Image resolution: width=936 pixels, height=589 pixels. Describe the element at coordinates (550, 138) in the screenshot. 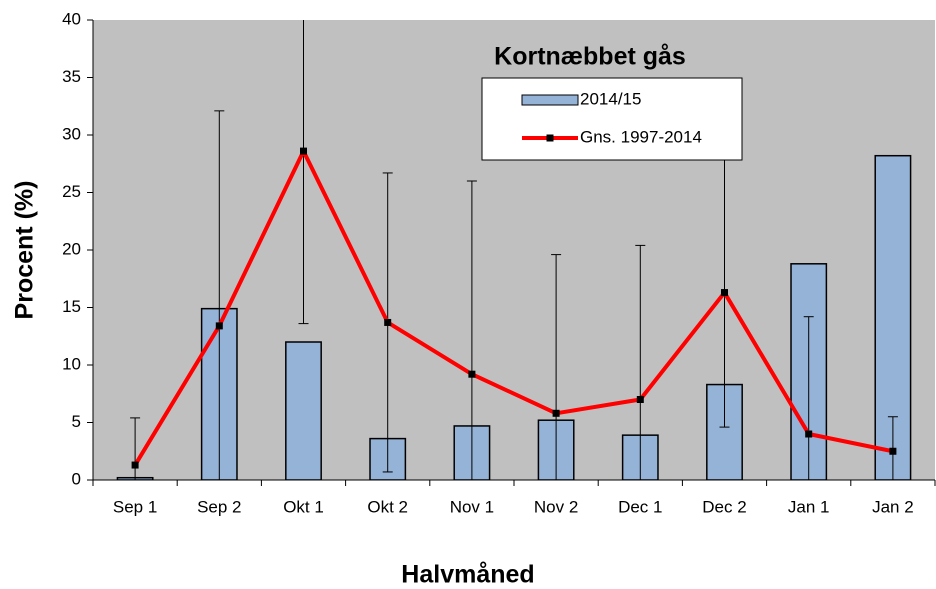

I see `legend-marker` at that location.